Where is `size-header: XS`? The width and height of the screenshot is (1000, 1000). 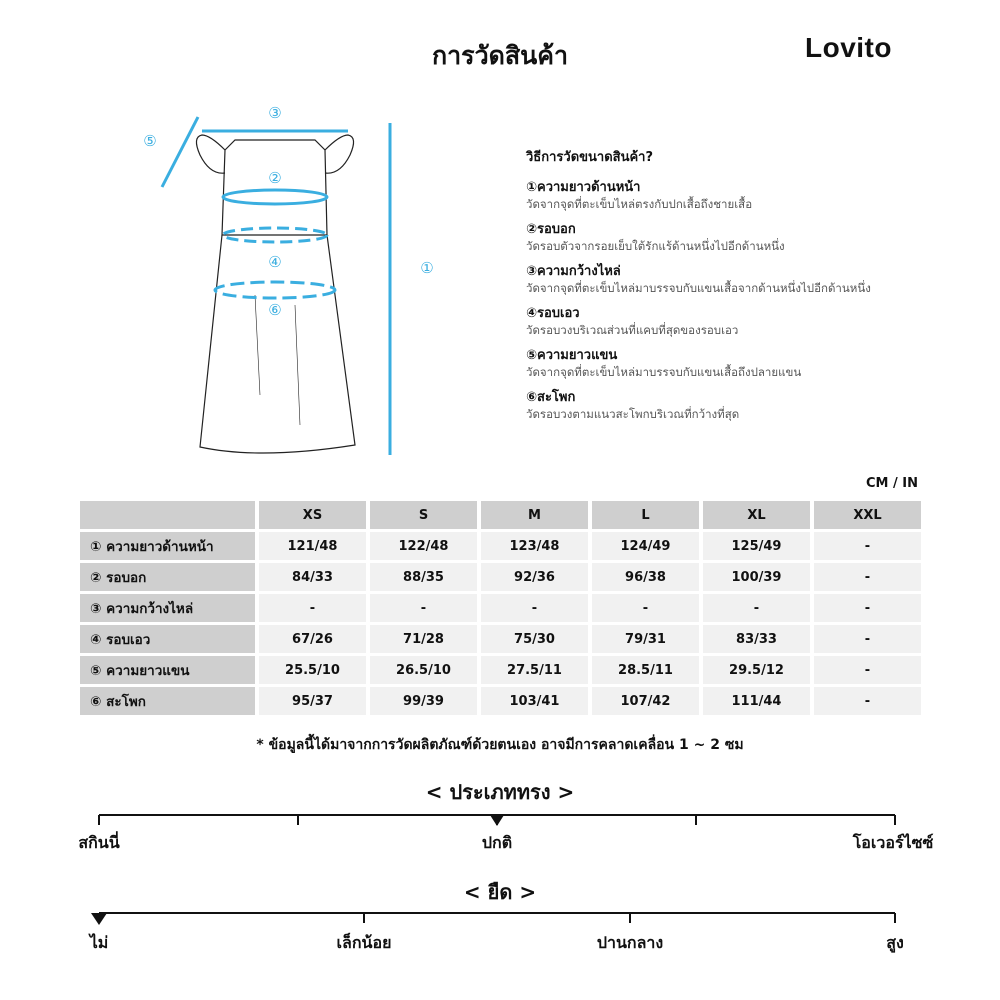 size-header: XS is located at coordinates (312, 515).